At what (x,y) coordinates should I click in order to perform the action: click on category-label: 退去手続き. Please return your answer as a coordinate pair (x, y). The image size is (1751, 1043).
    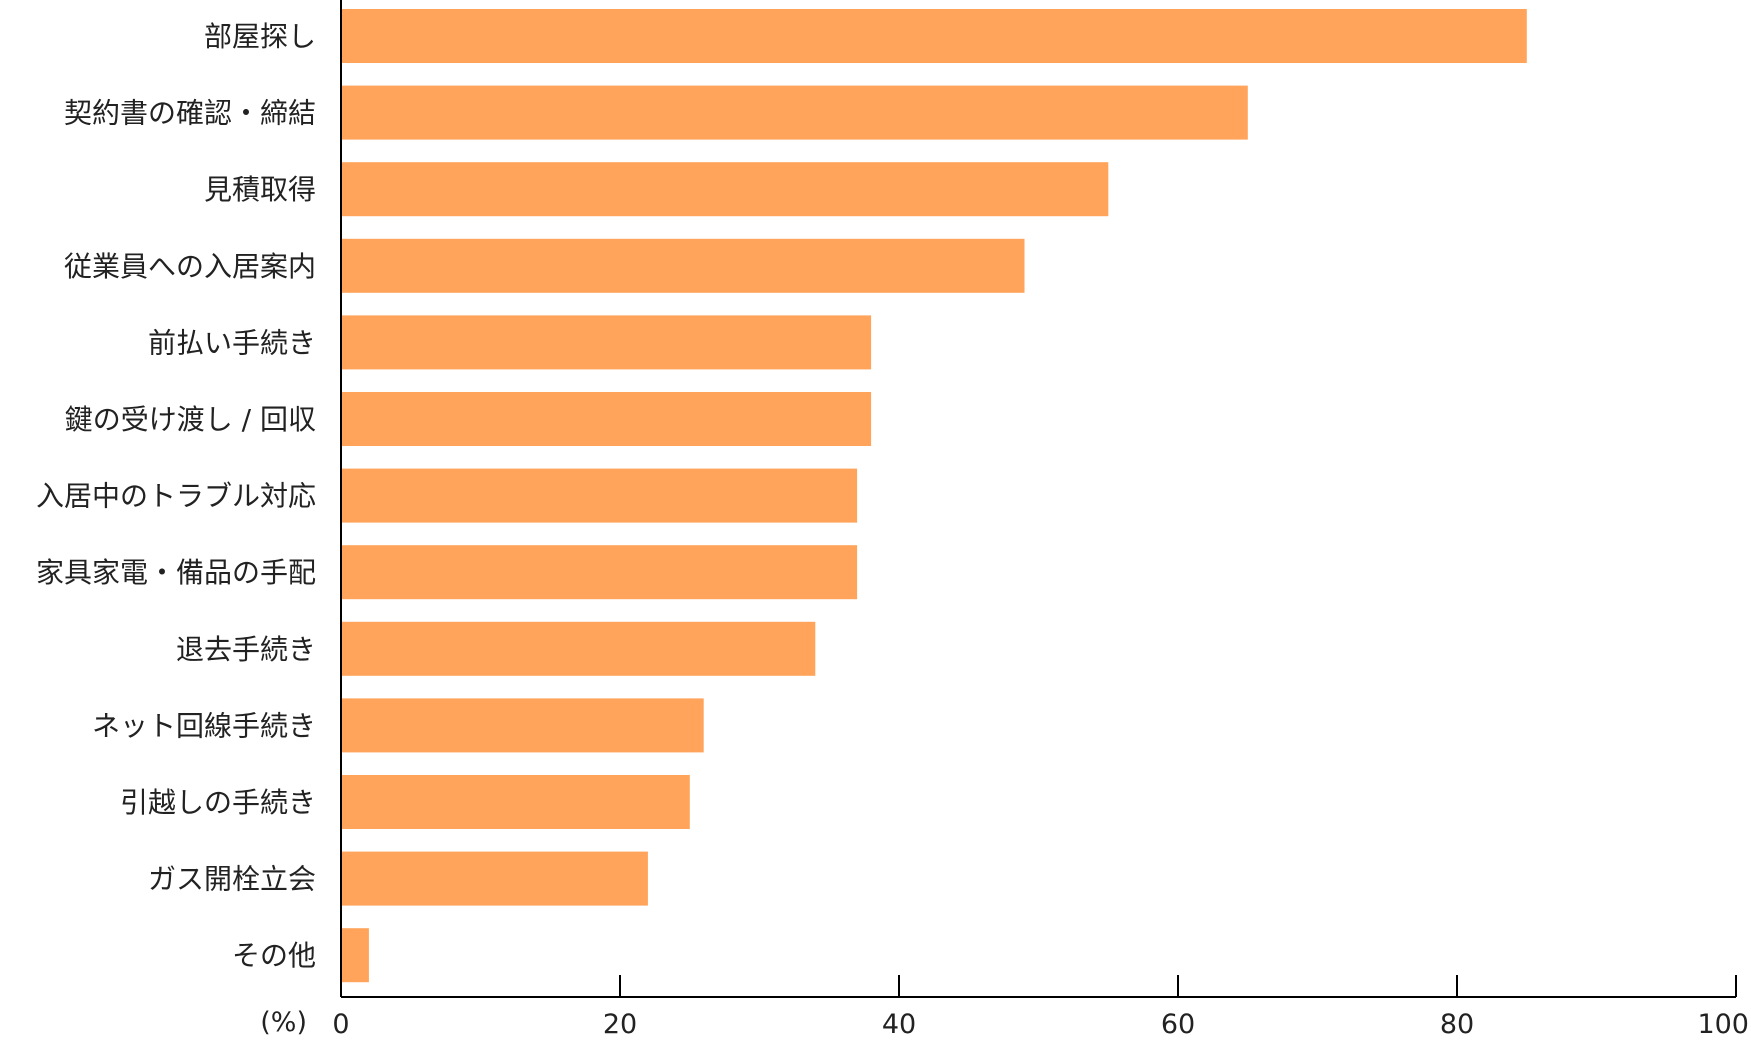
    Looking at the image, I should click on (246, 649).